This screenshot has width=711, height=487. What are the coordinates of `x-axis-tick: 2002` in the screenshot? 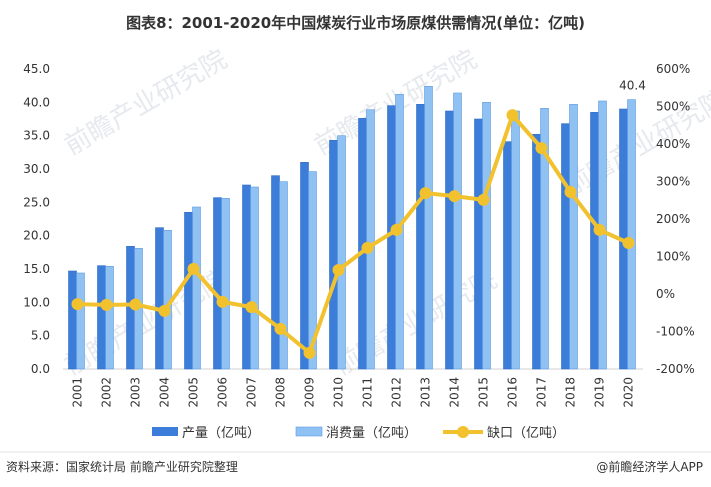 It's located at (107, 392).